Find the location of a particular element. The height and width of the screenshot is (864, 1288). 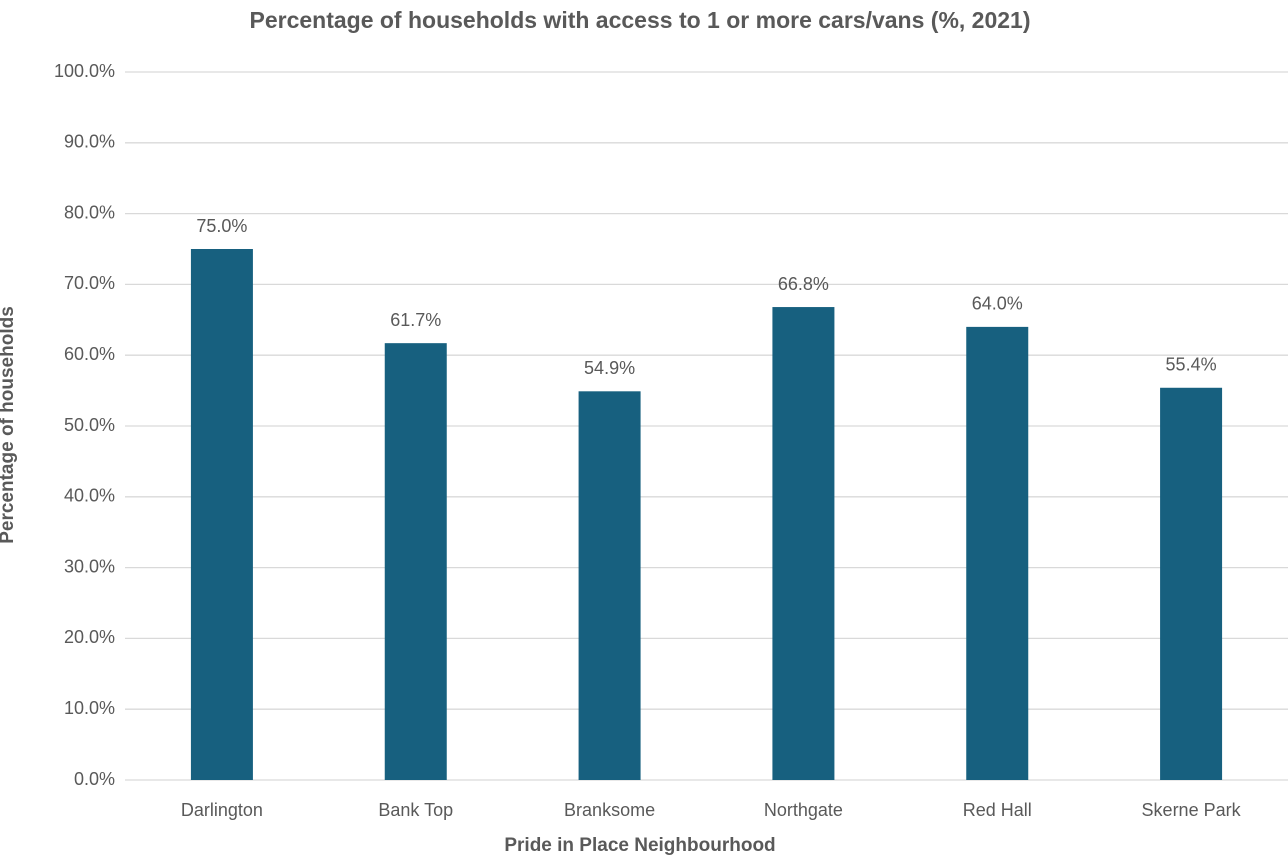

x-tick-label: Skerne Park is located at coordinates (1192, 810).